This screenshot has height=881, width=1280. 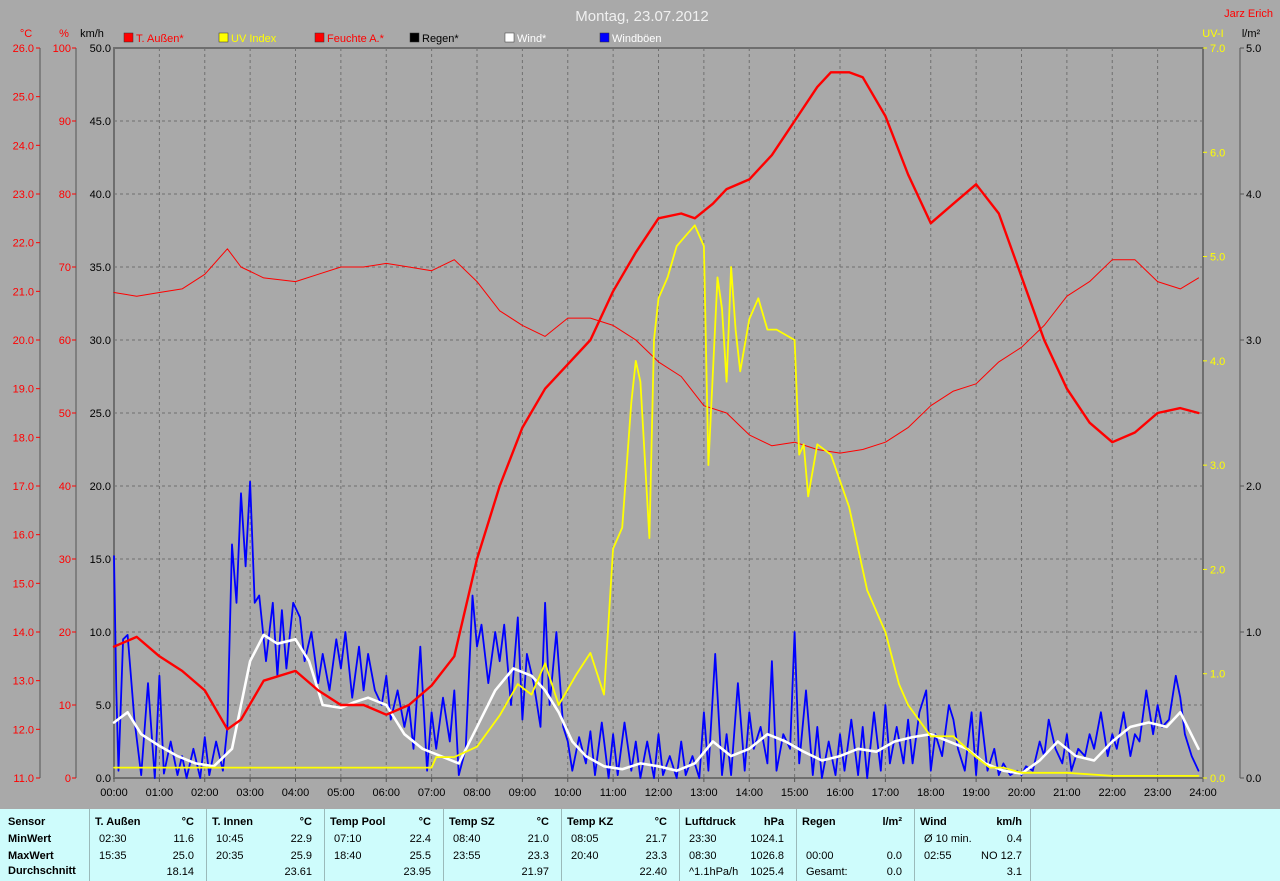 What do you see at coordinates (65, 122) in the screenshot?
I see `humidity-tick-label: 90` at bounding box center [65, 122].